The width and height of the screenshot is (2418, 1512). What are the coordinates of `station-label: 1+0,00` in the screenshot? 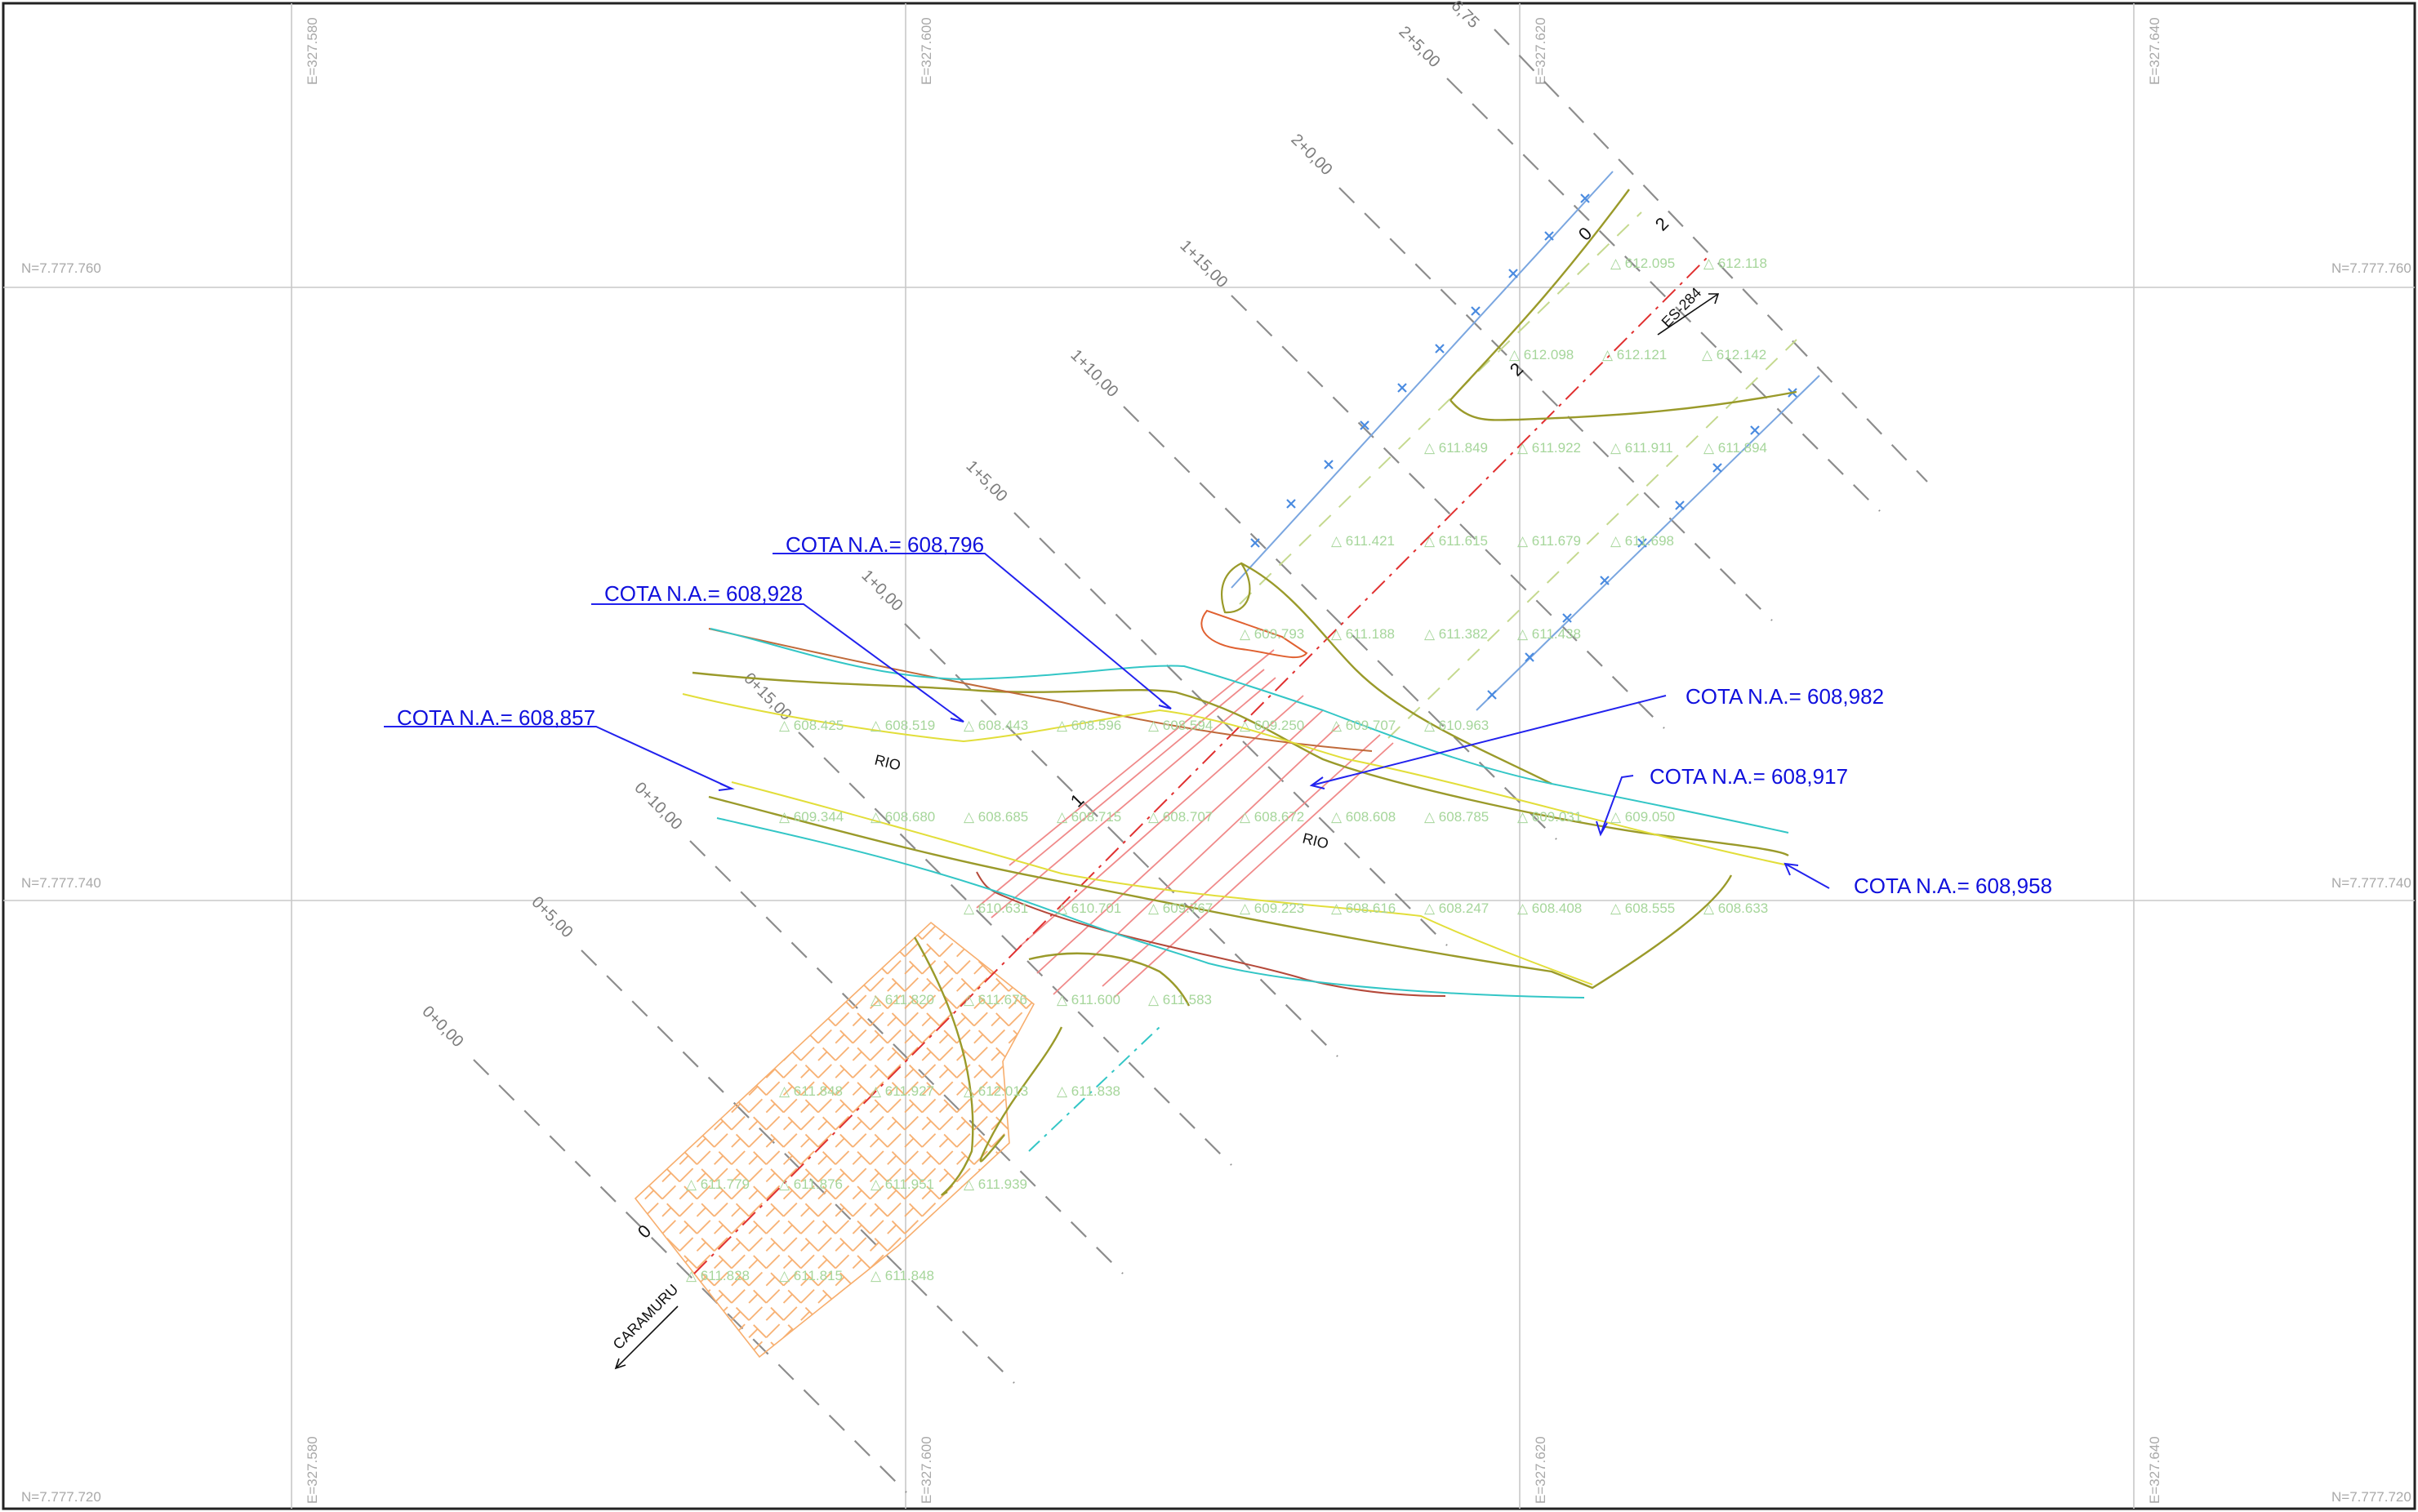 It's located at (881, 591).